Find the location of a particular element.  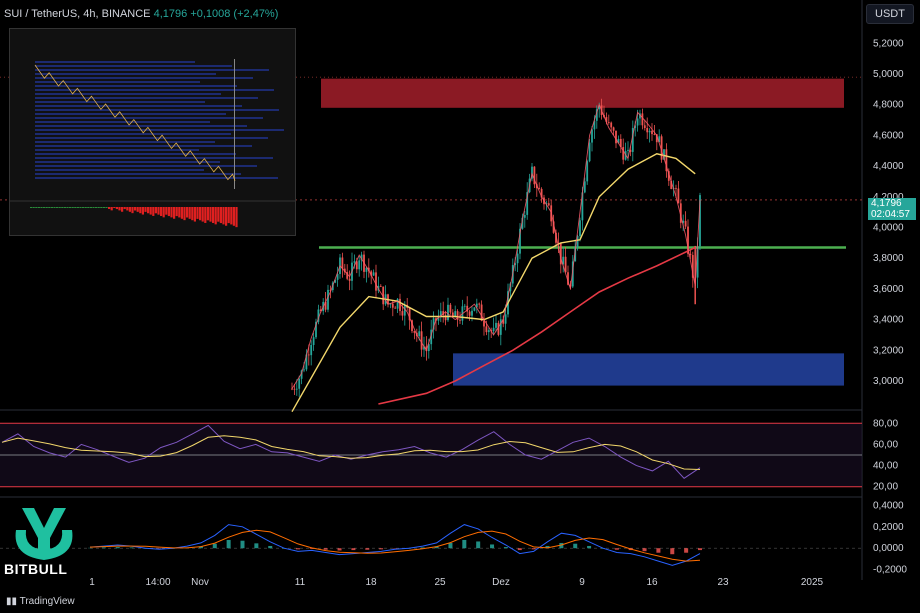

price-tick-label: 5,0000 is located at coordinates (888, 74).